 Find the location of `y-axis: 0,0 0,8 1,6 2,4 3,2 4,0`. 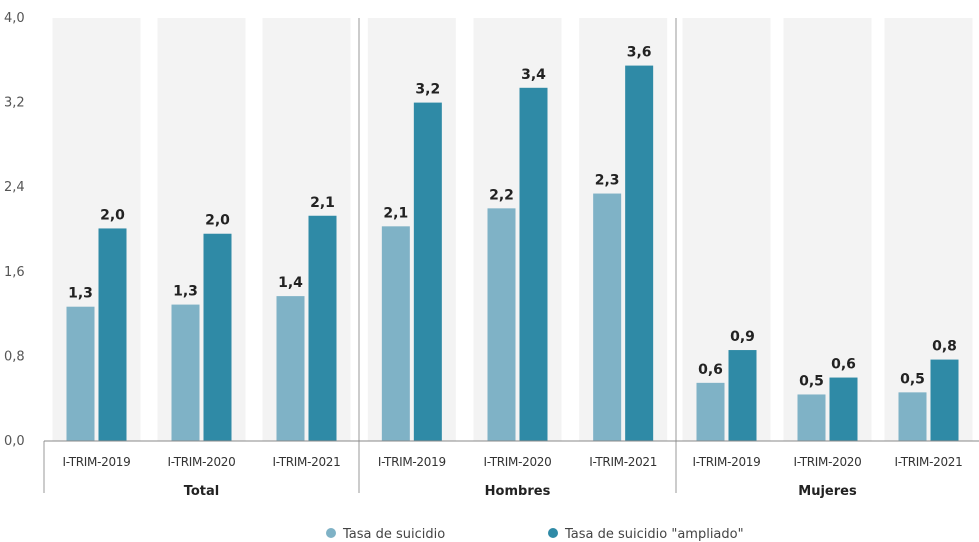

y-axis: 0,0 0,8 1,6 2,4 3,2 4,0 is located at coordinates (14, 230).